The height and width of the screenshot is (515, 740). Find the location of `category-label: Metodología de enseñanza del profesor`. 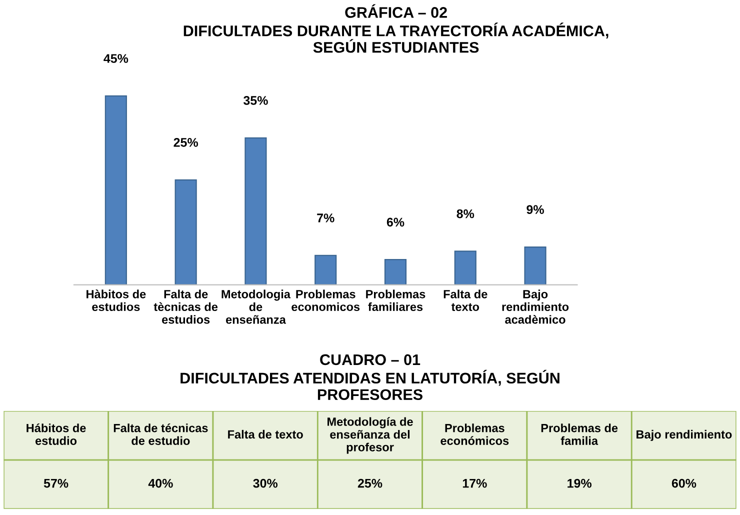

category-label: Metodología de enseñanza del profesor is located at coordinates (370, 435).